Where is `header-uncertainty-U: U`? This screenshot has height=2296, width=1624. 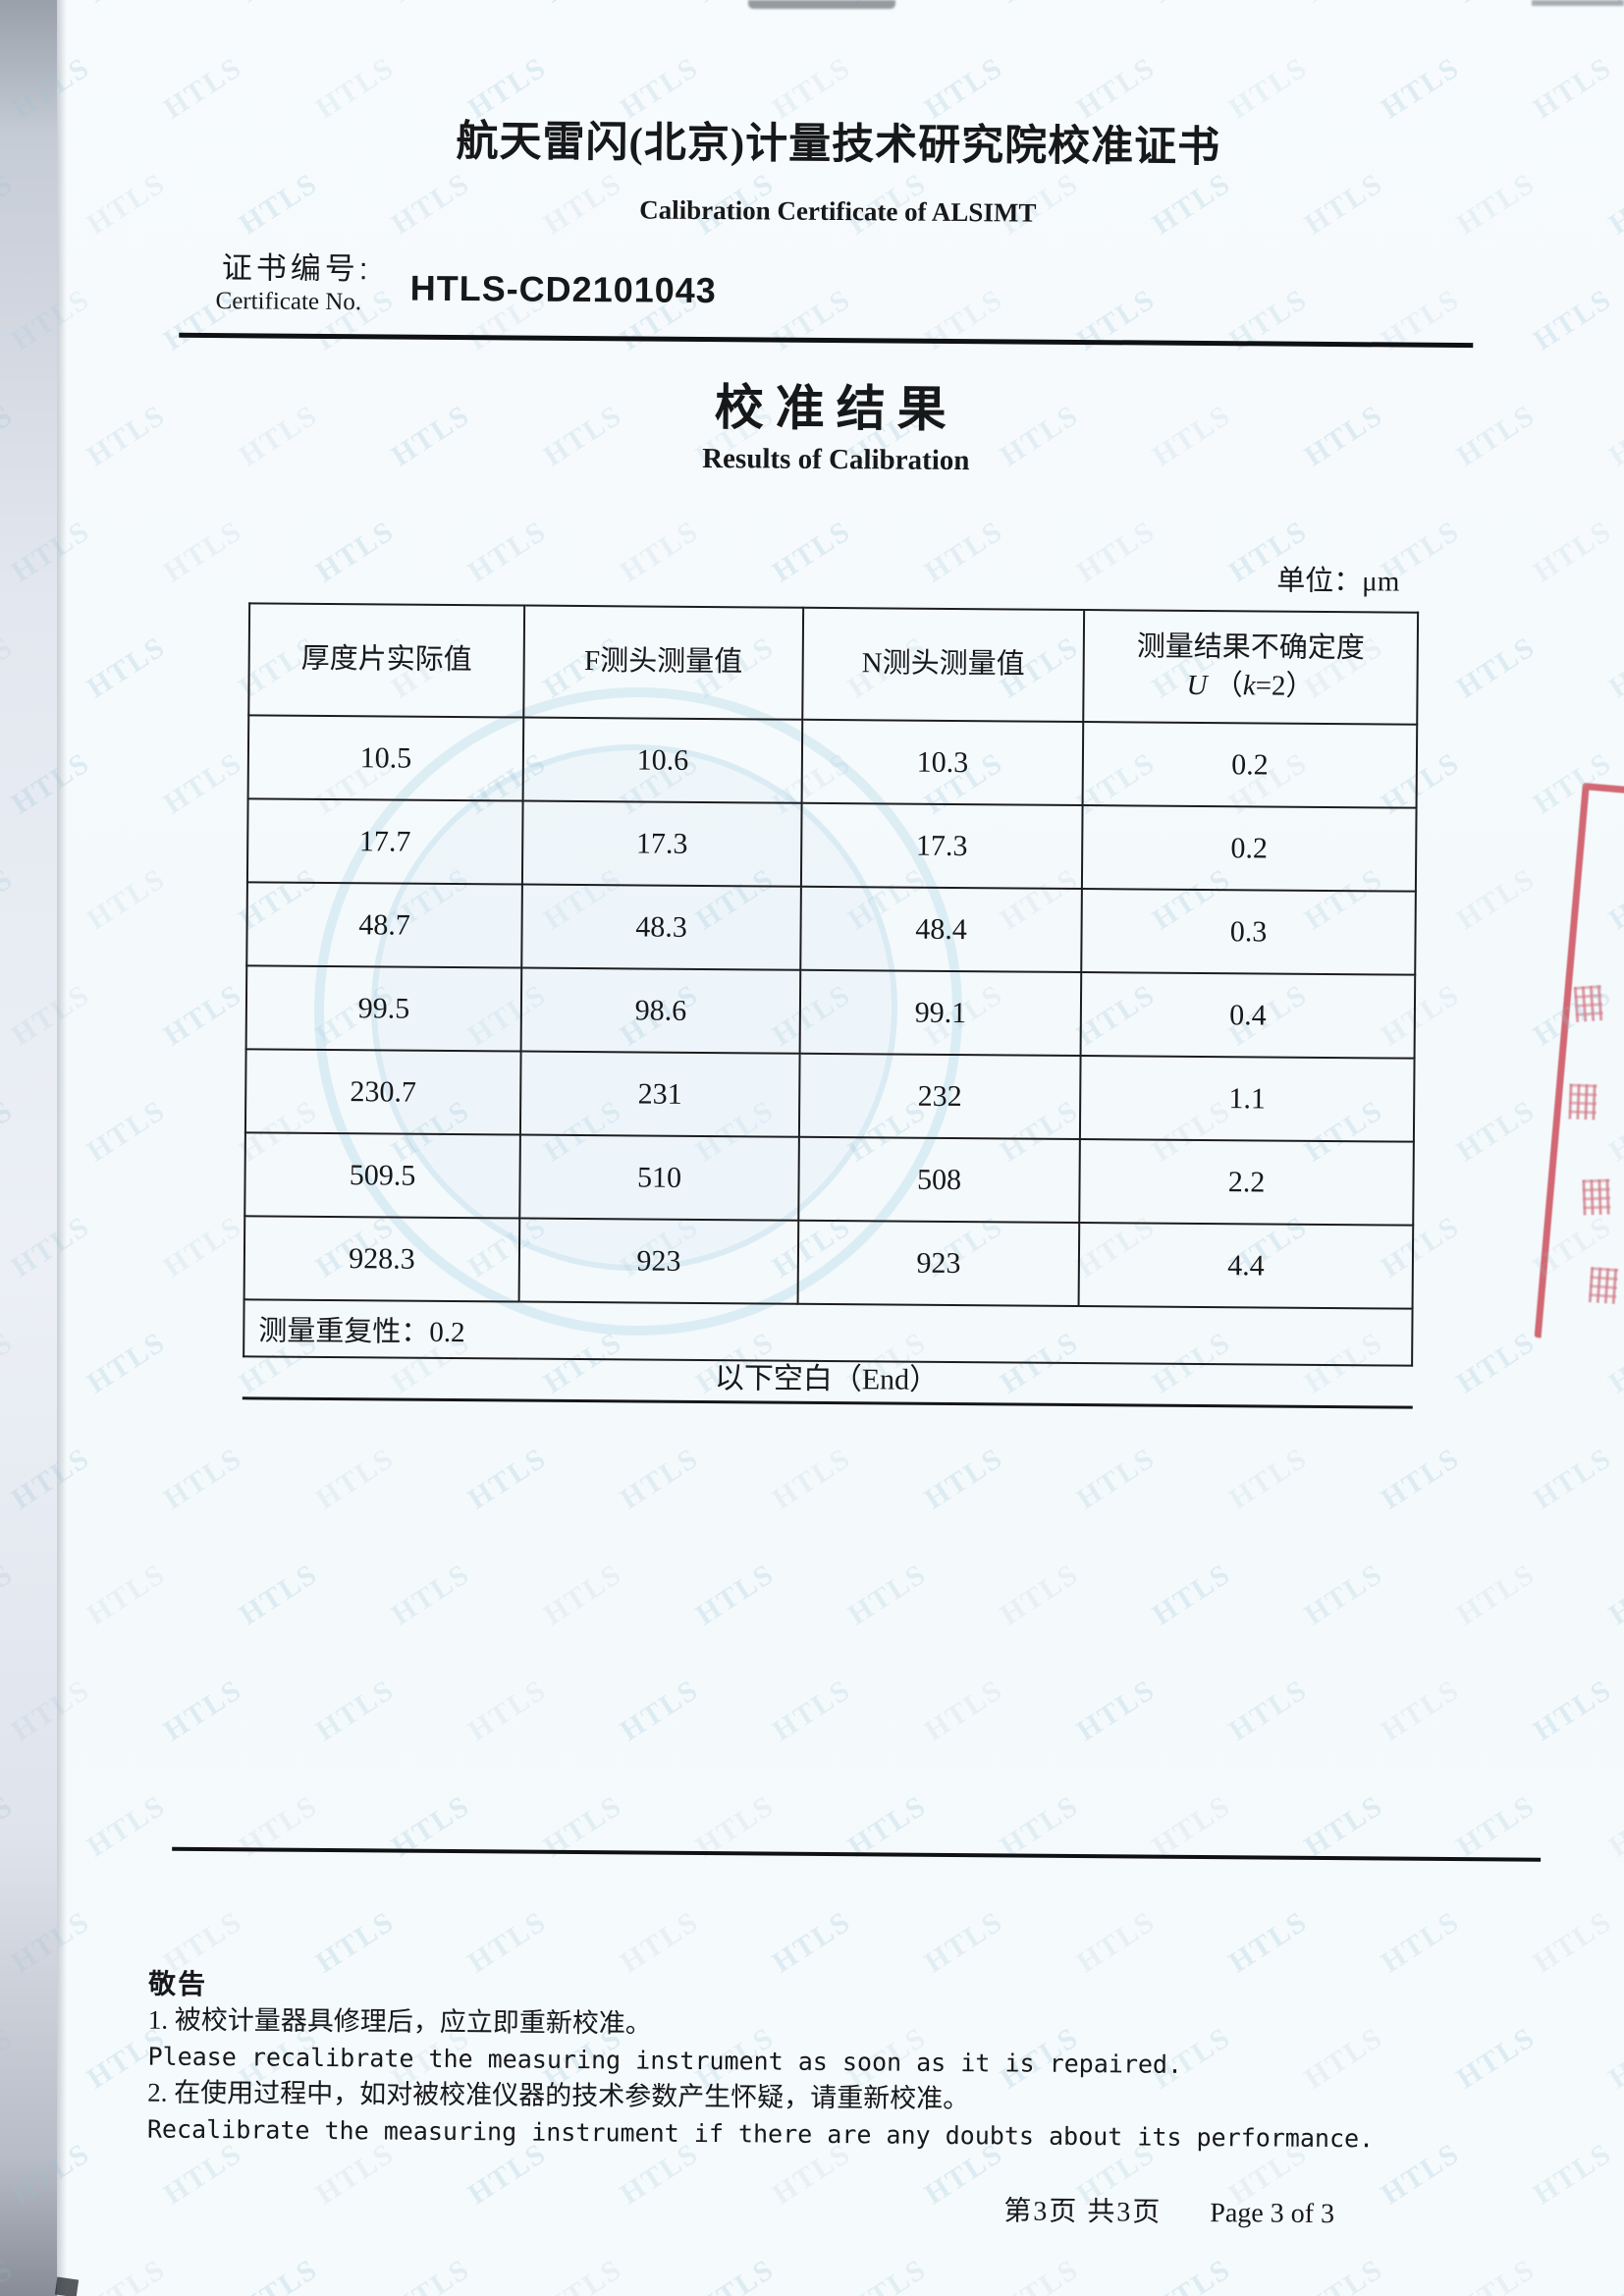 header-uncertainty-U: U is located at coordinates (1197, 685).